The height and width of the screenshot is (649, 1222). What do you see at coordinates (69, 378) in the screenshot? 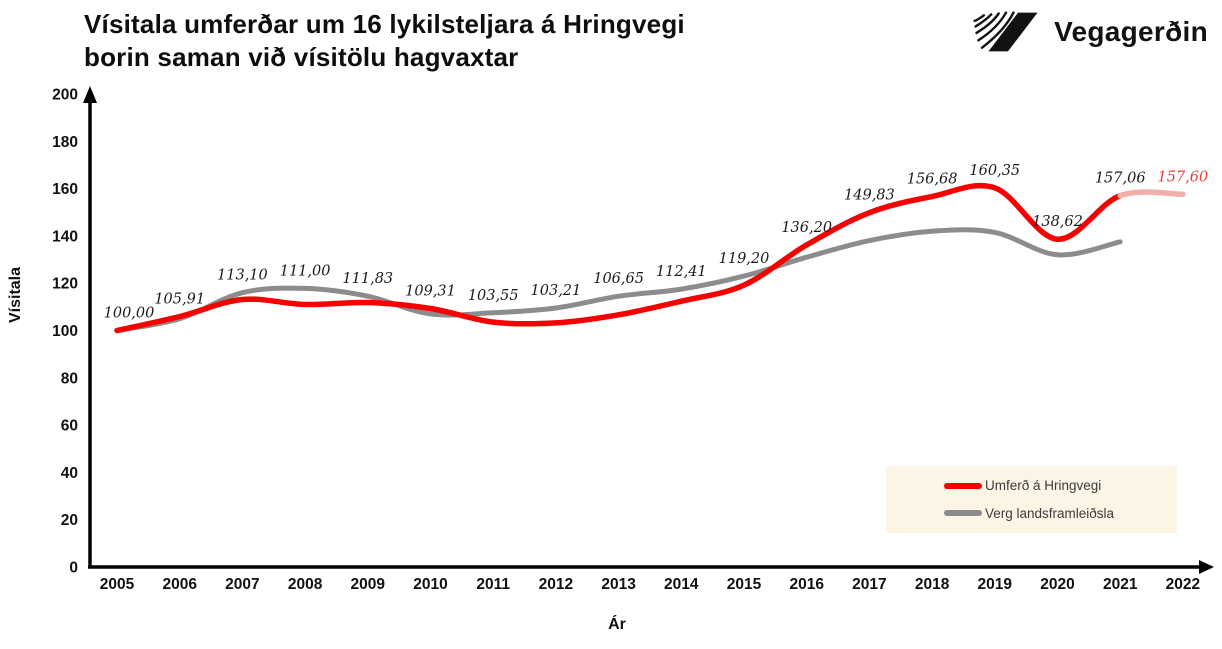
I see `y-tick-label: 80` at bounding box center [69, 378].